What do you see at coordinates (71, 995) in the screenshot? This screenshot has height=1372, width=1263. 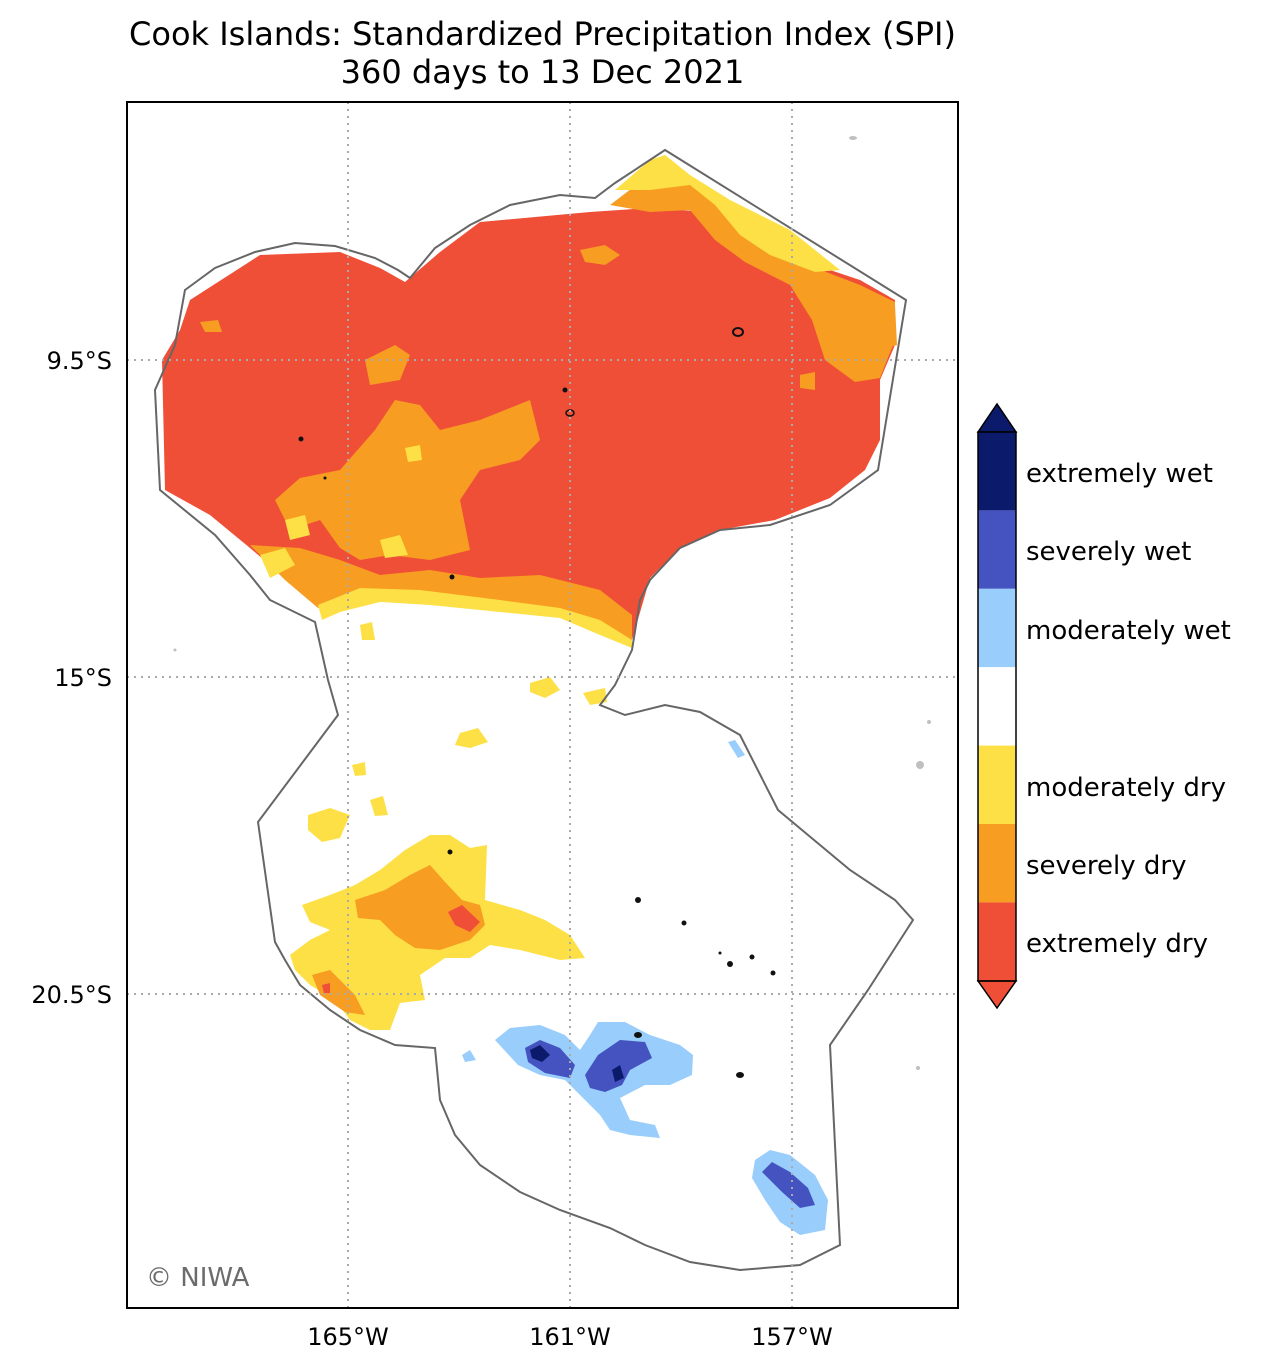 I see `lat-tick-label: 20.5°S` at bounding box center [71, 995].